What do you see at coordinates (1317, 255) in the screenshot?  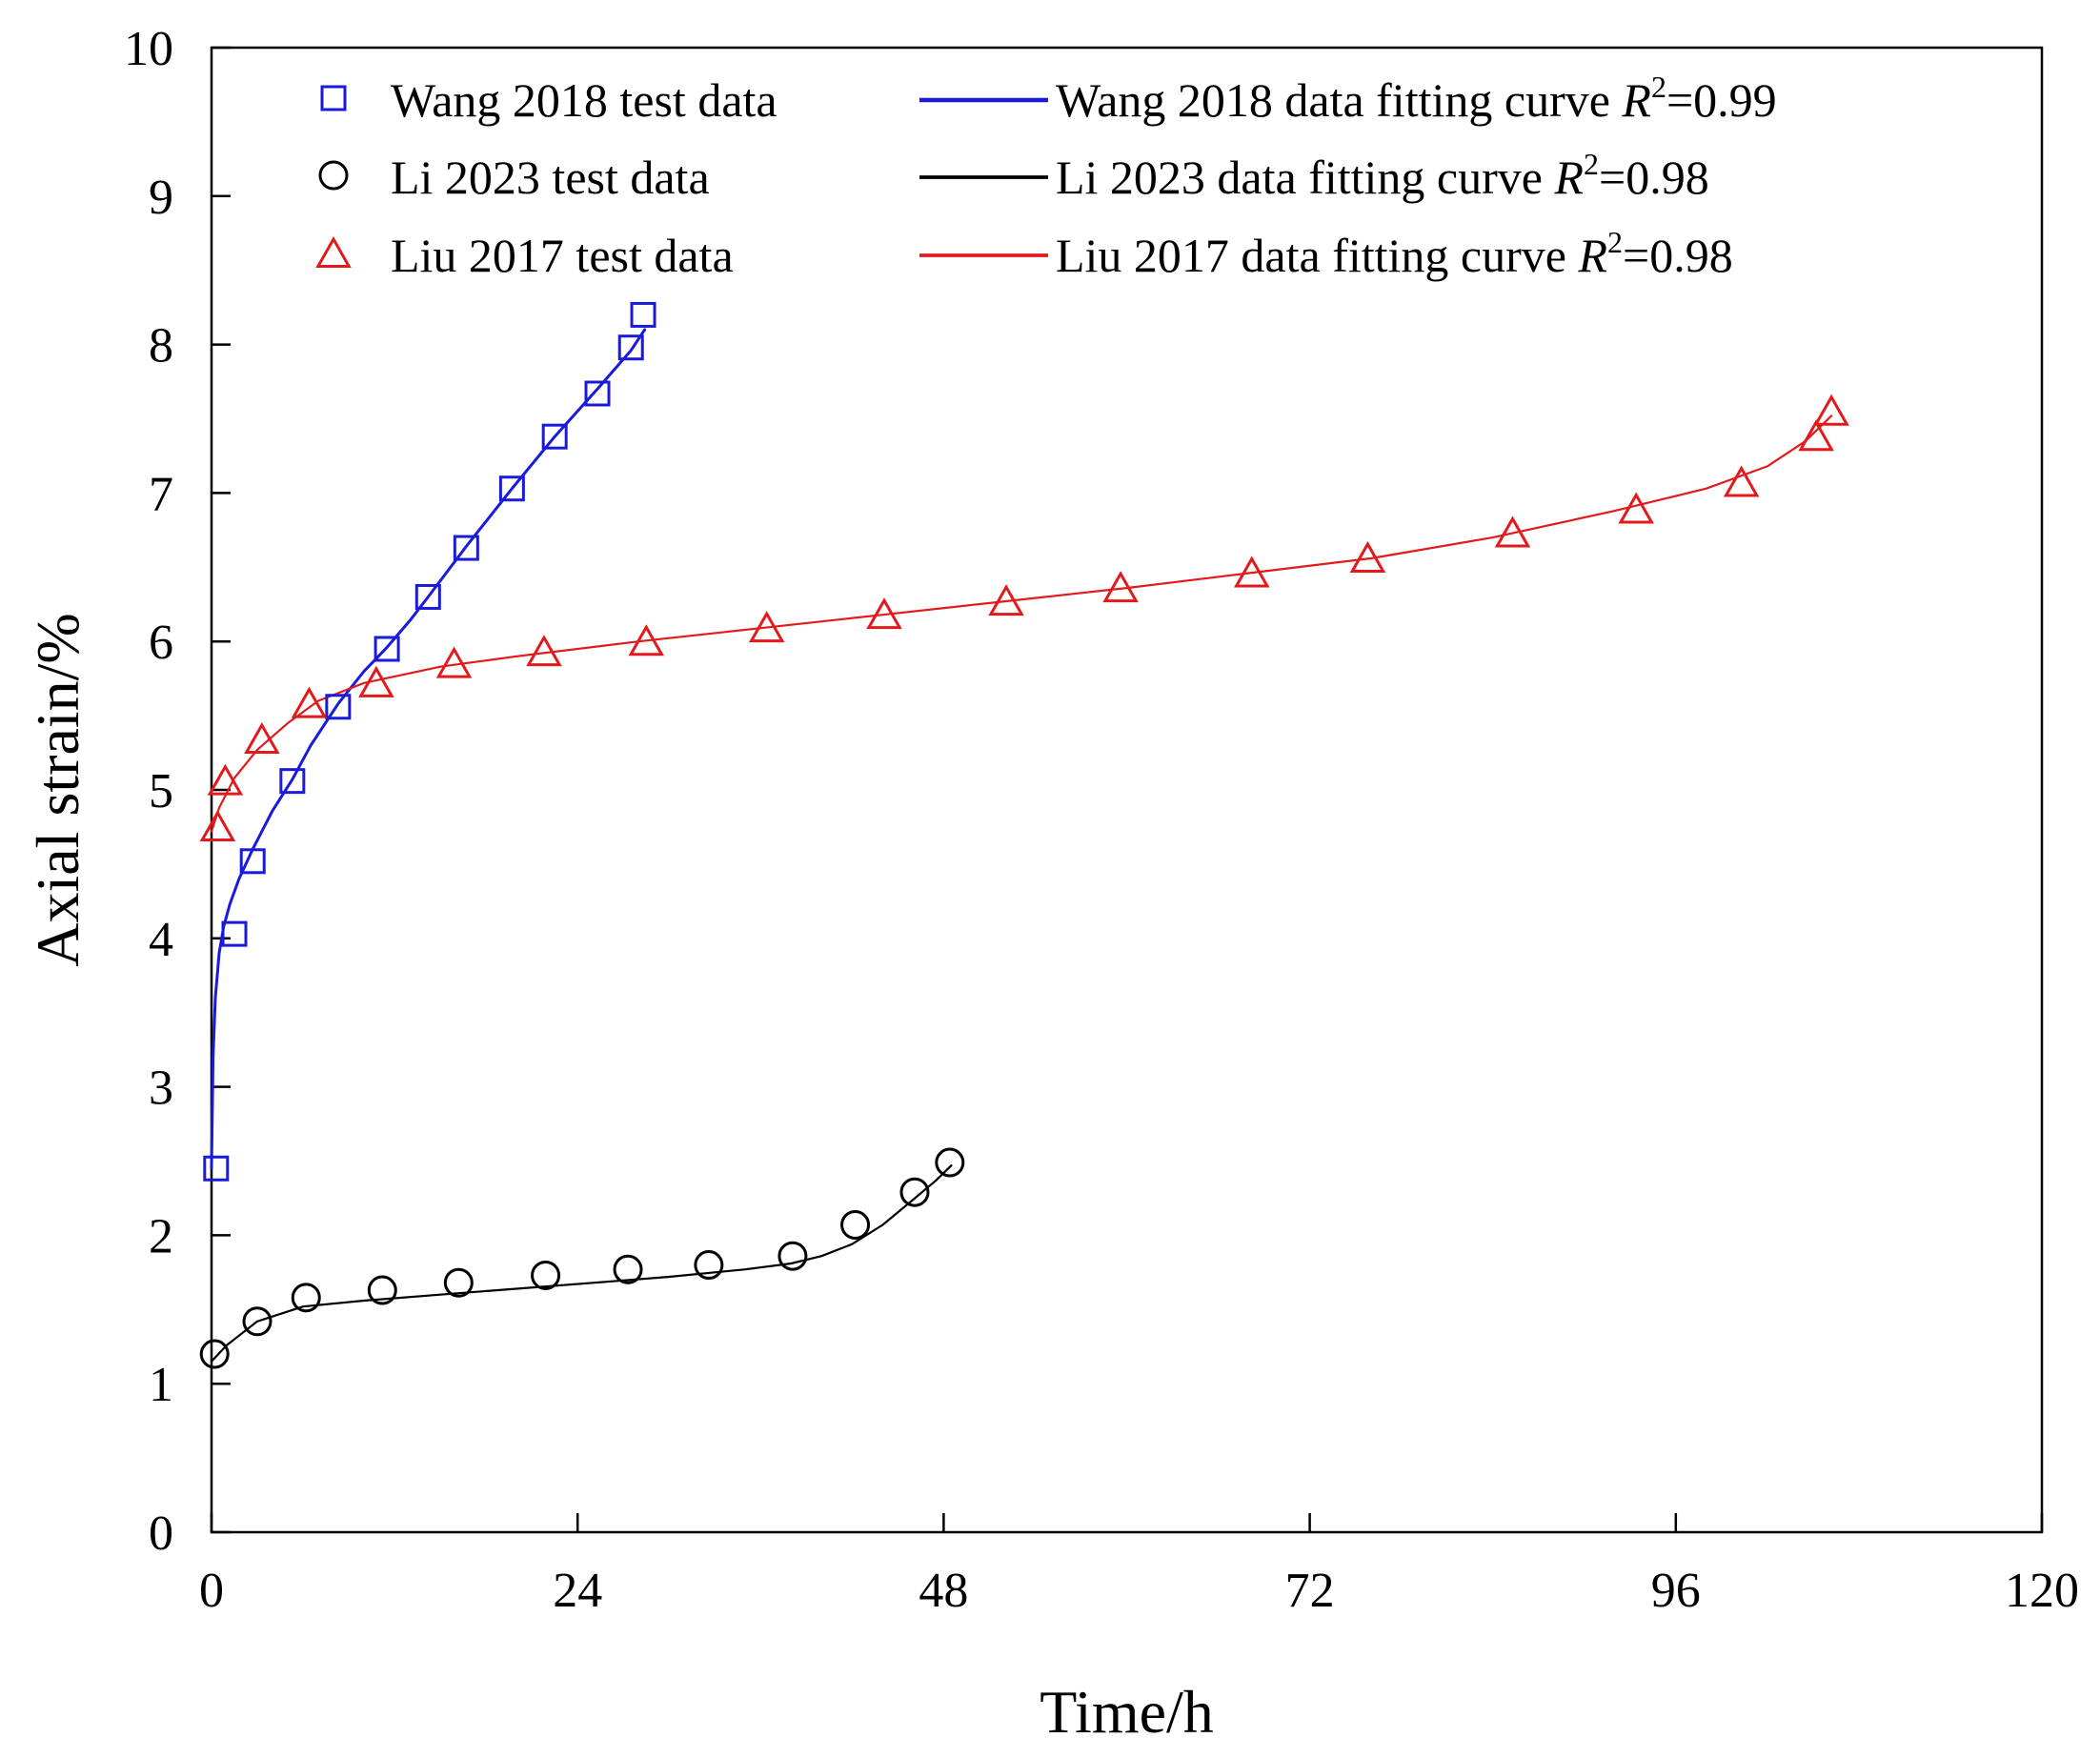 I see `legend-liu-2017-data-fitting-curve-name: Liu 2017 data fitting curve` at bounding box center [1317, 255].